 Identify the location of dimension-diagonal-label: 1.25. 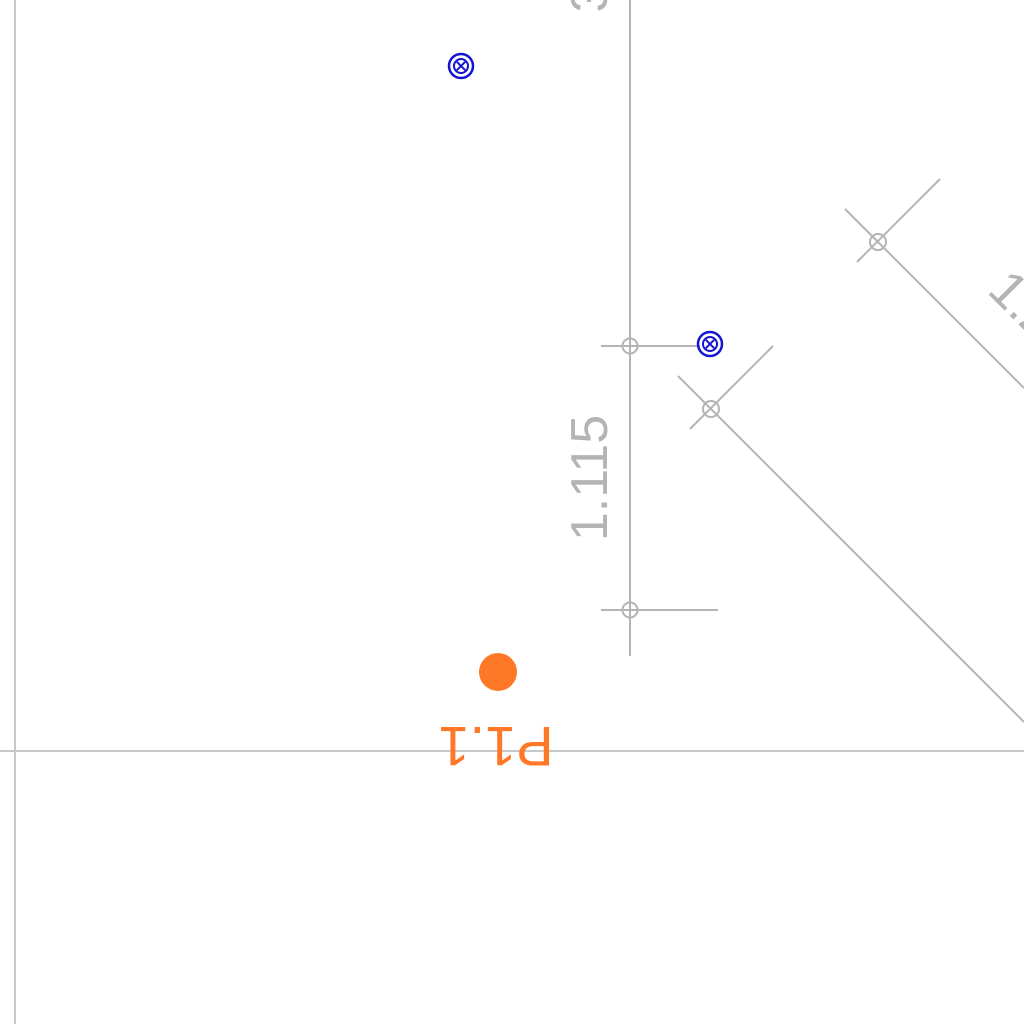
(1001, 315).